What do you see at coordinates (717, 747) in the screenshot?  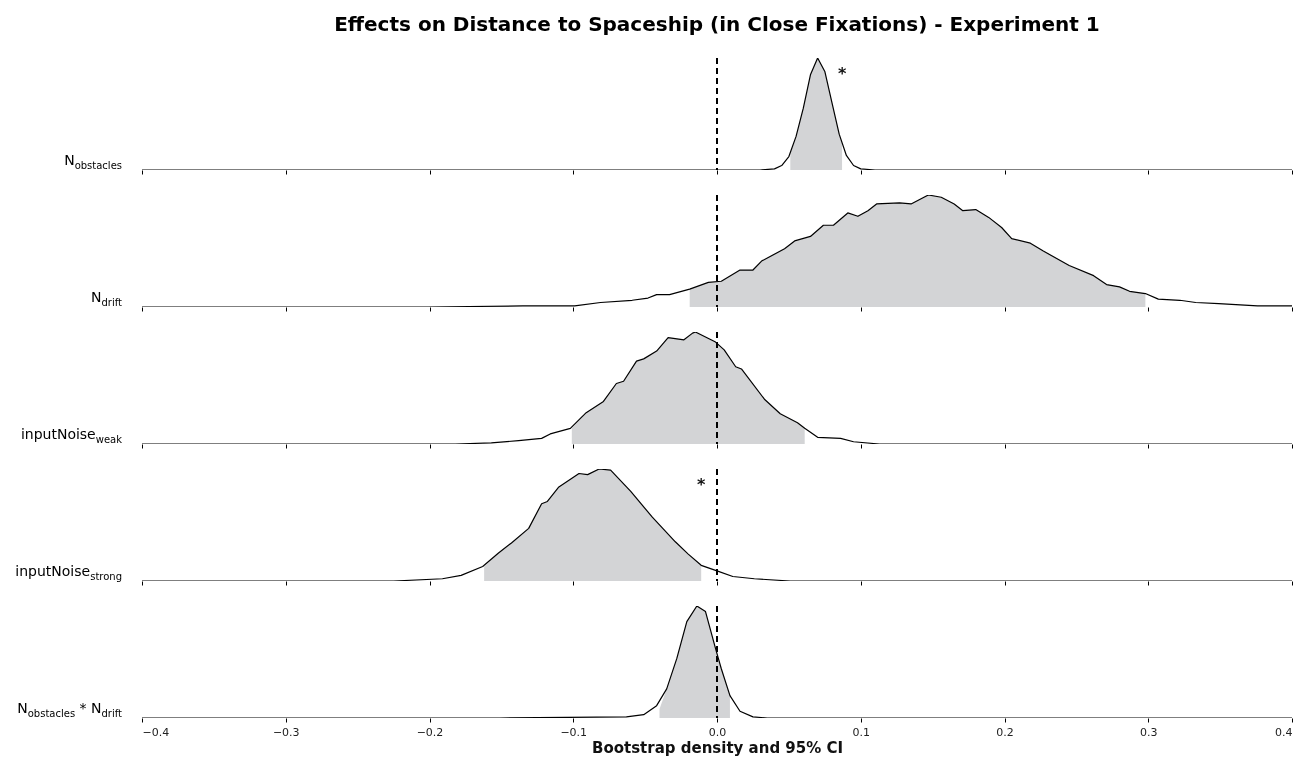 I see `x-axis-title: Bootstrap density and 95% CI` at bounding box center [717, 747].